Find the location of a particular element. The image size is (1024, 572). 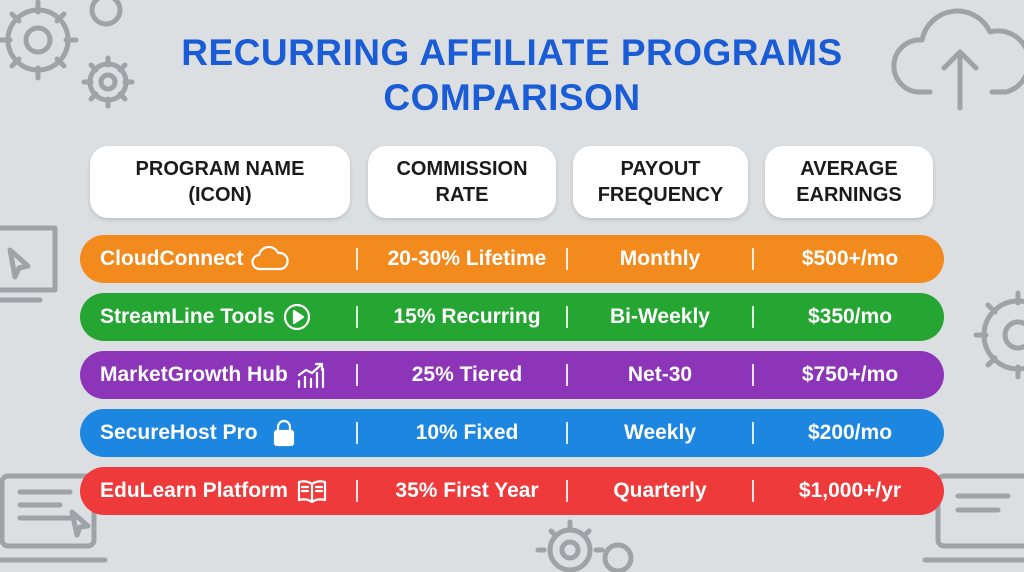

header-commission-rate: COMMISSION RATE is located at coordinates (462, 182).